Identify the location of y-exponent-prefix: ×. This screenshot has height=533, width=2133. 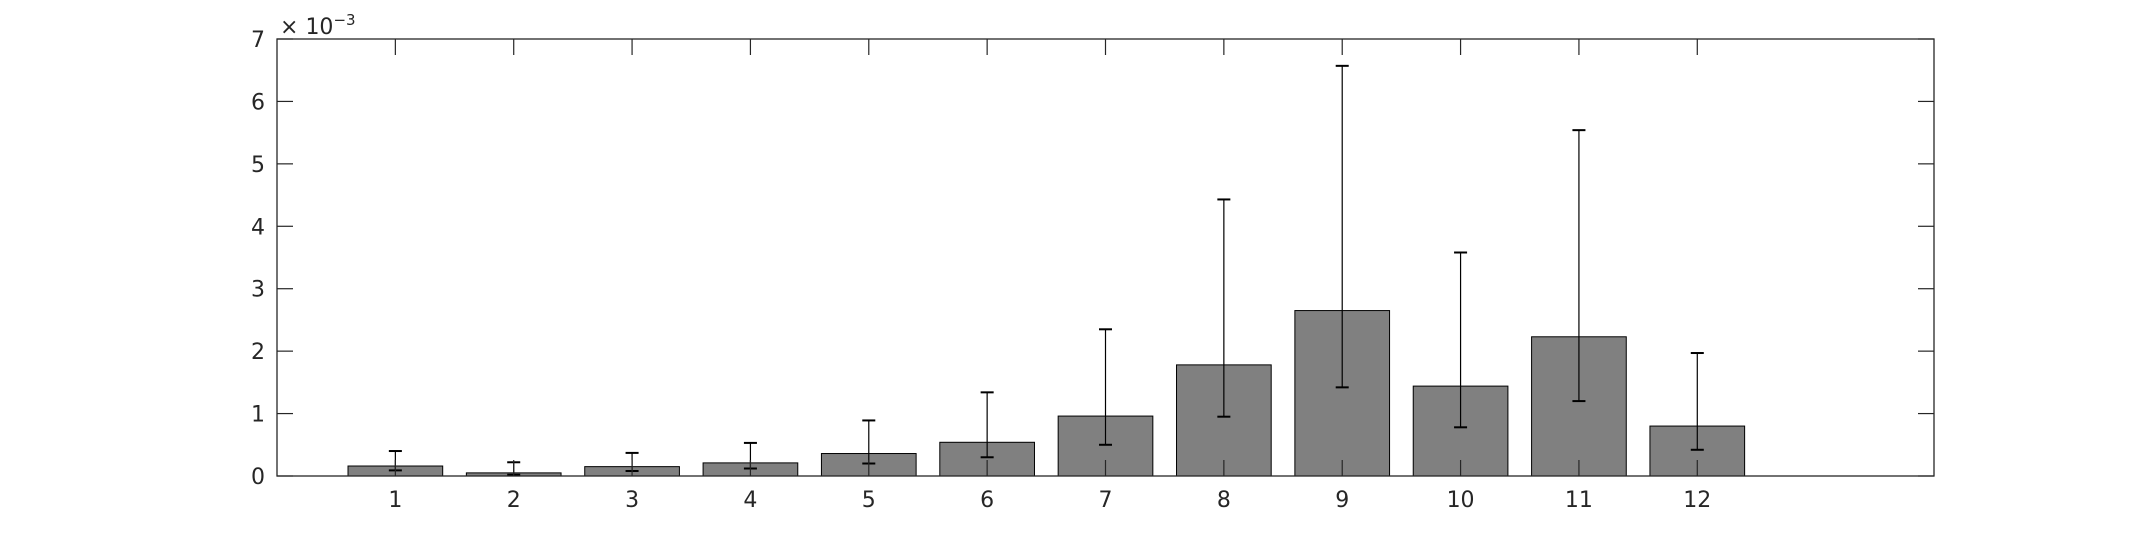
(292, 27).